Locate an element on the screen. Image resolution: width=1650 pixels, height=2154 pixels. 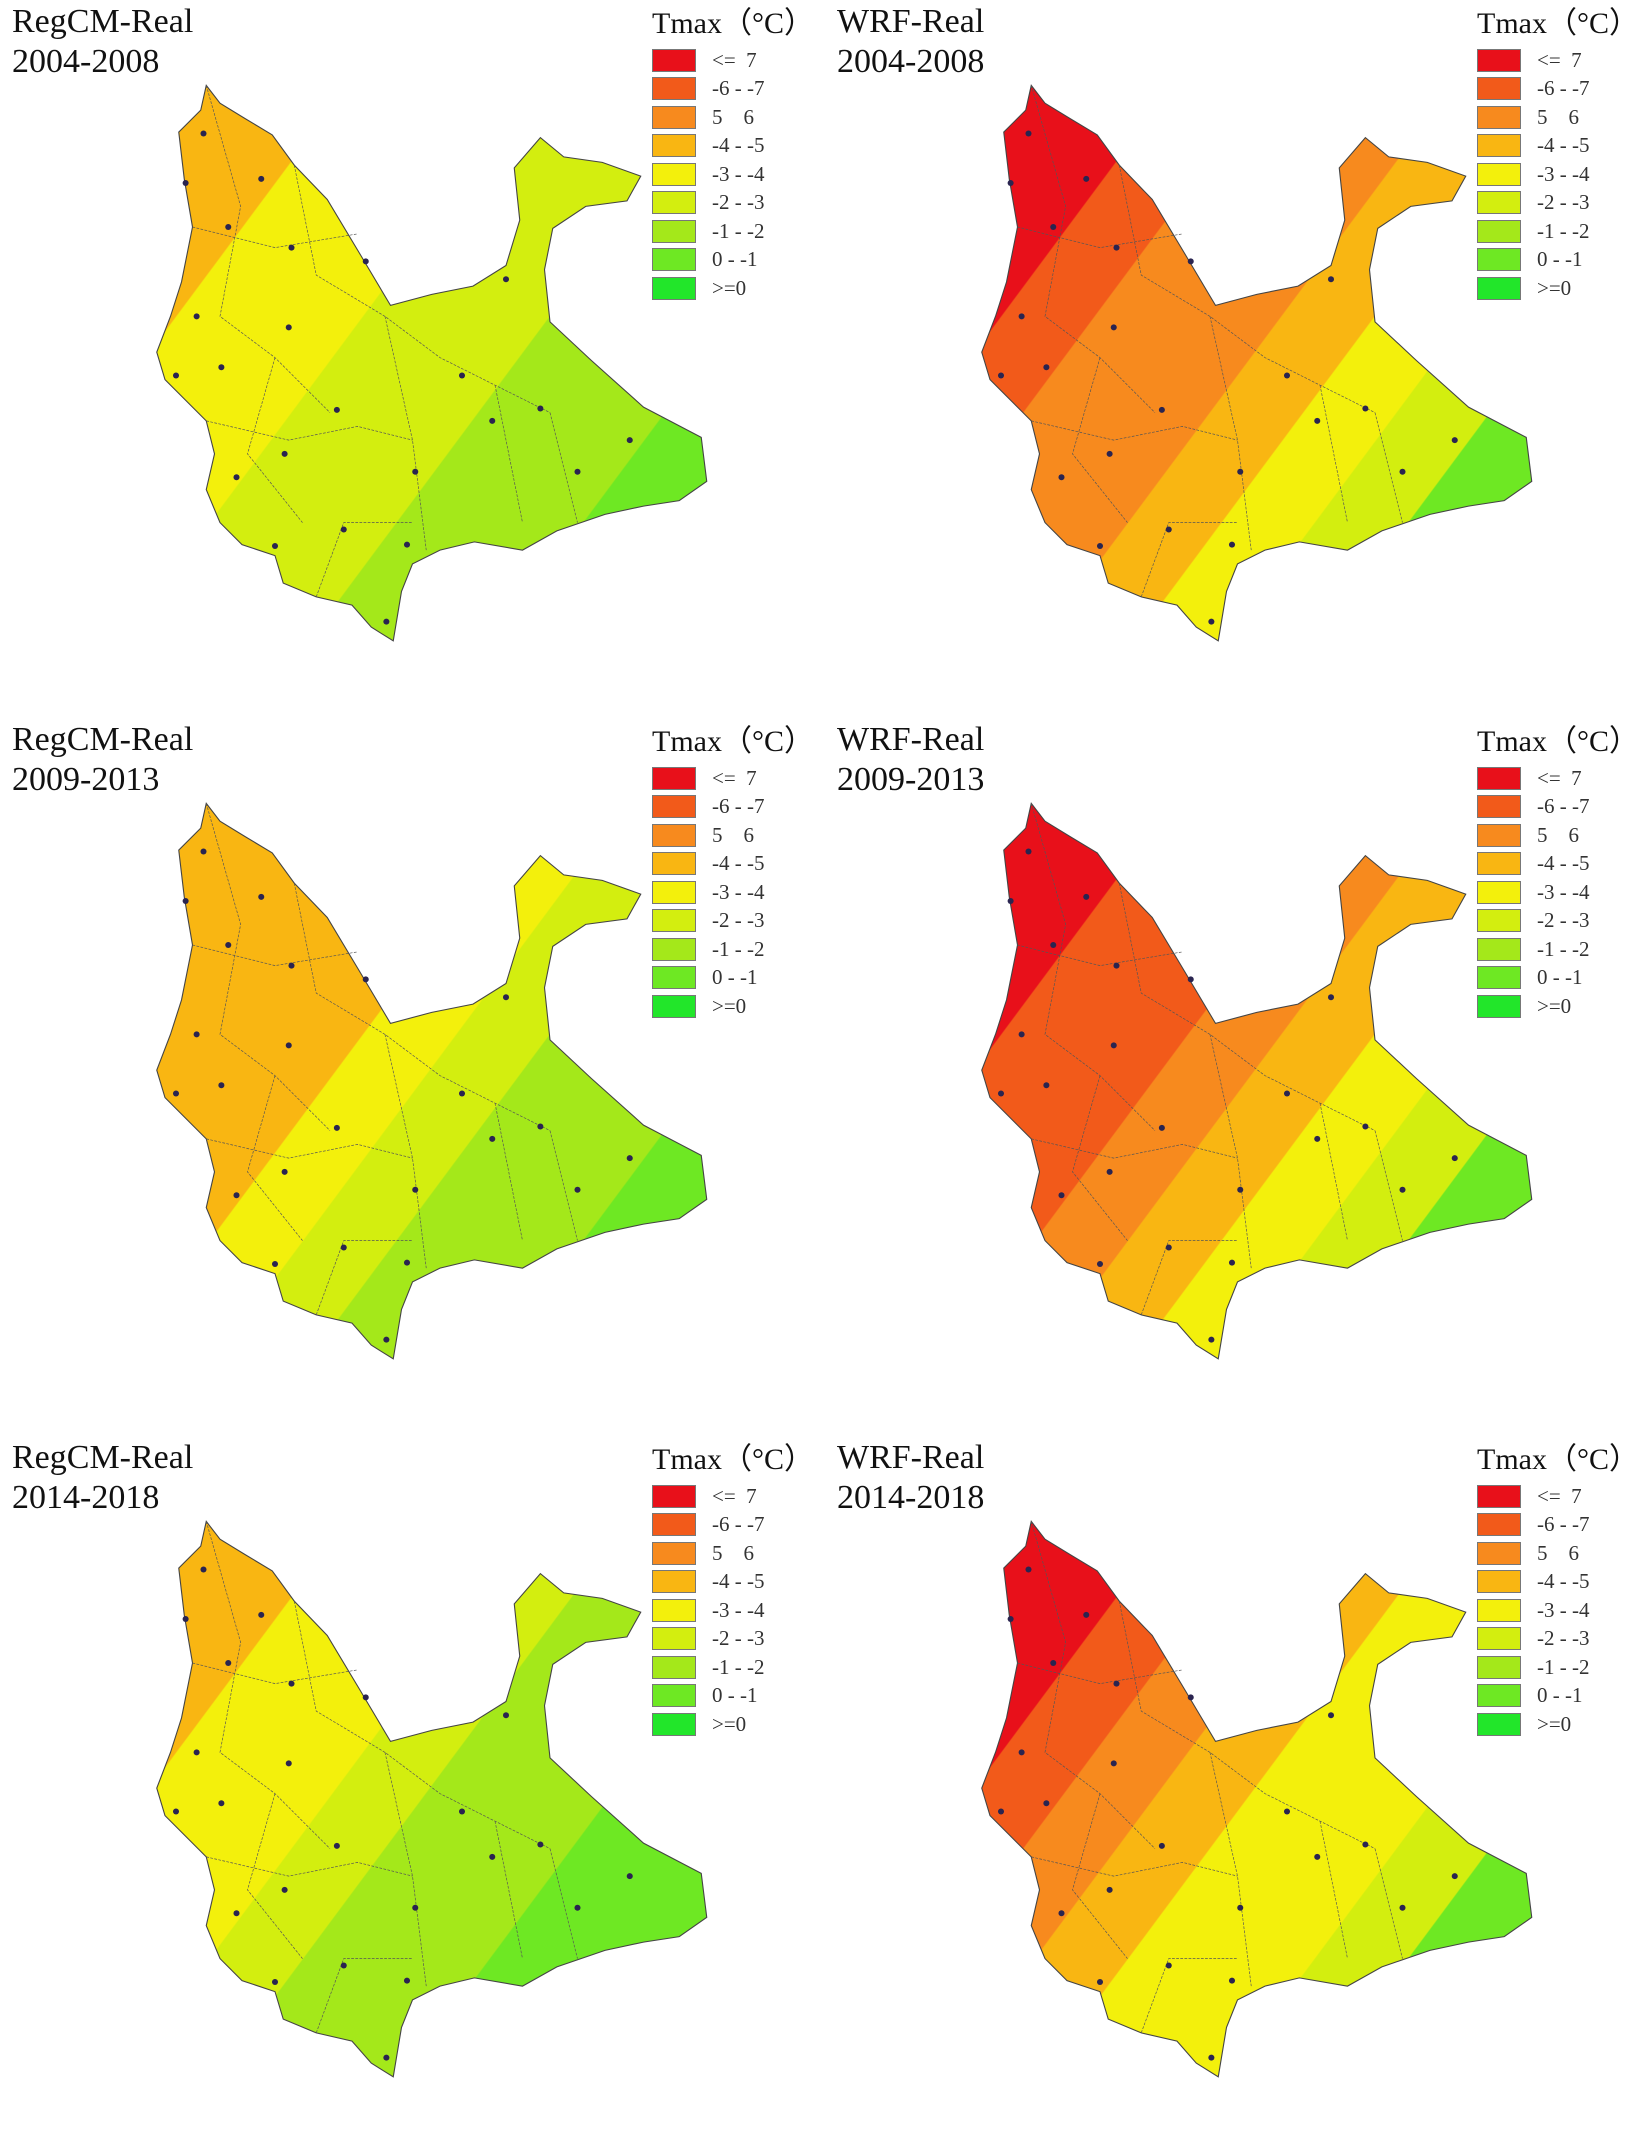
panel-title: WRF-Real 2004-2008 is located at coordinates (910, 42).